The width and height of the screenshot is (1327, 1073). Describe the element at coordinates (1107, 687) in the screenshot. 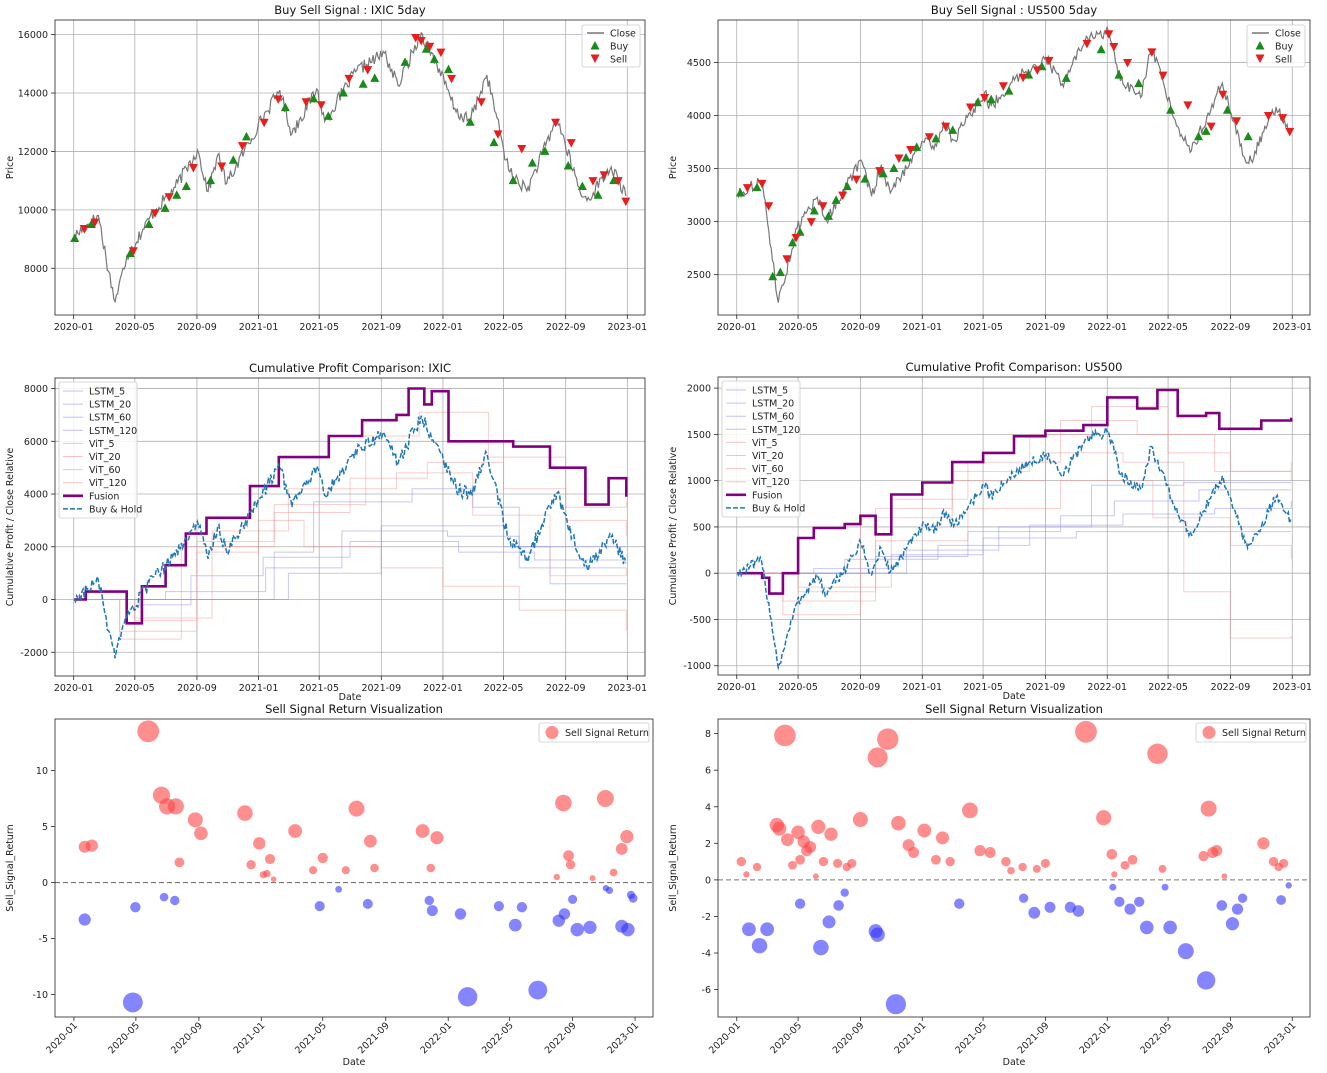

I see `x-tick-label: 2022-01` at that location.